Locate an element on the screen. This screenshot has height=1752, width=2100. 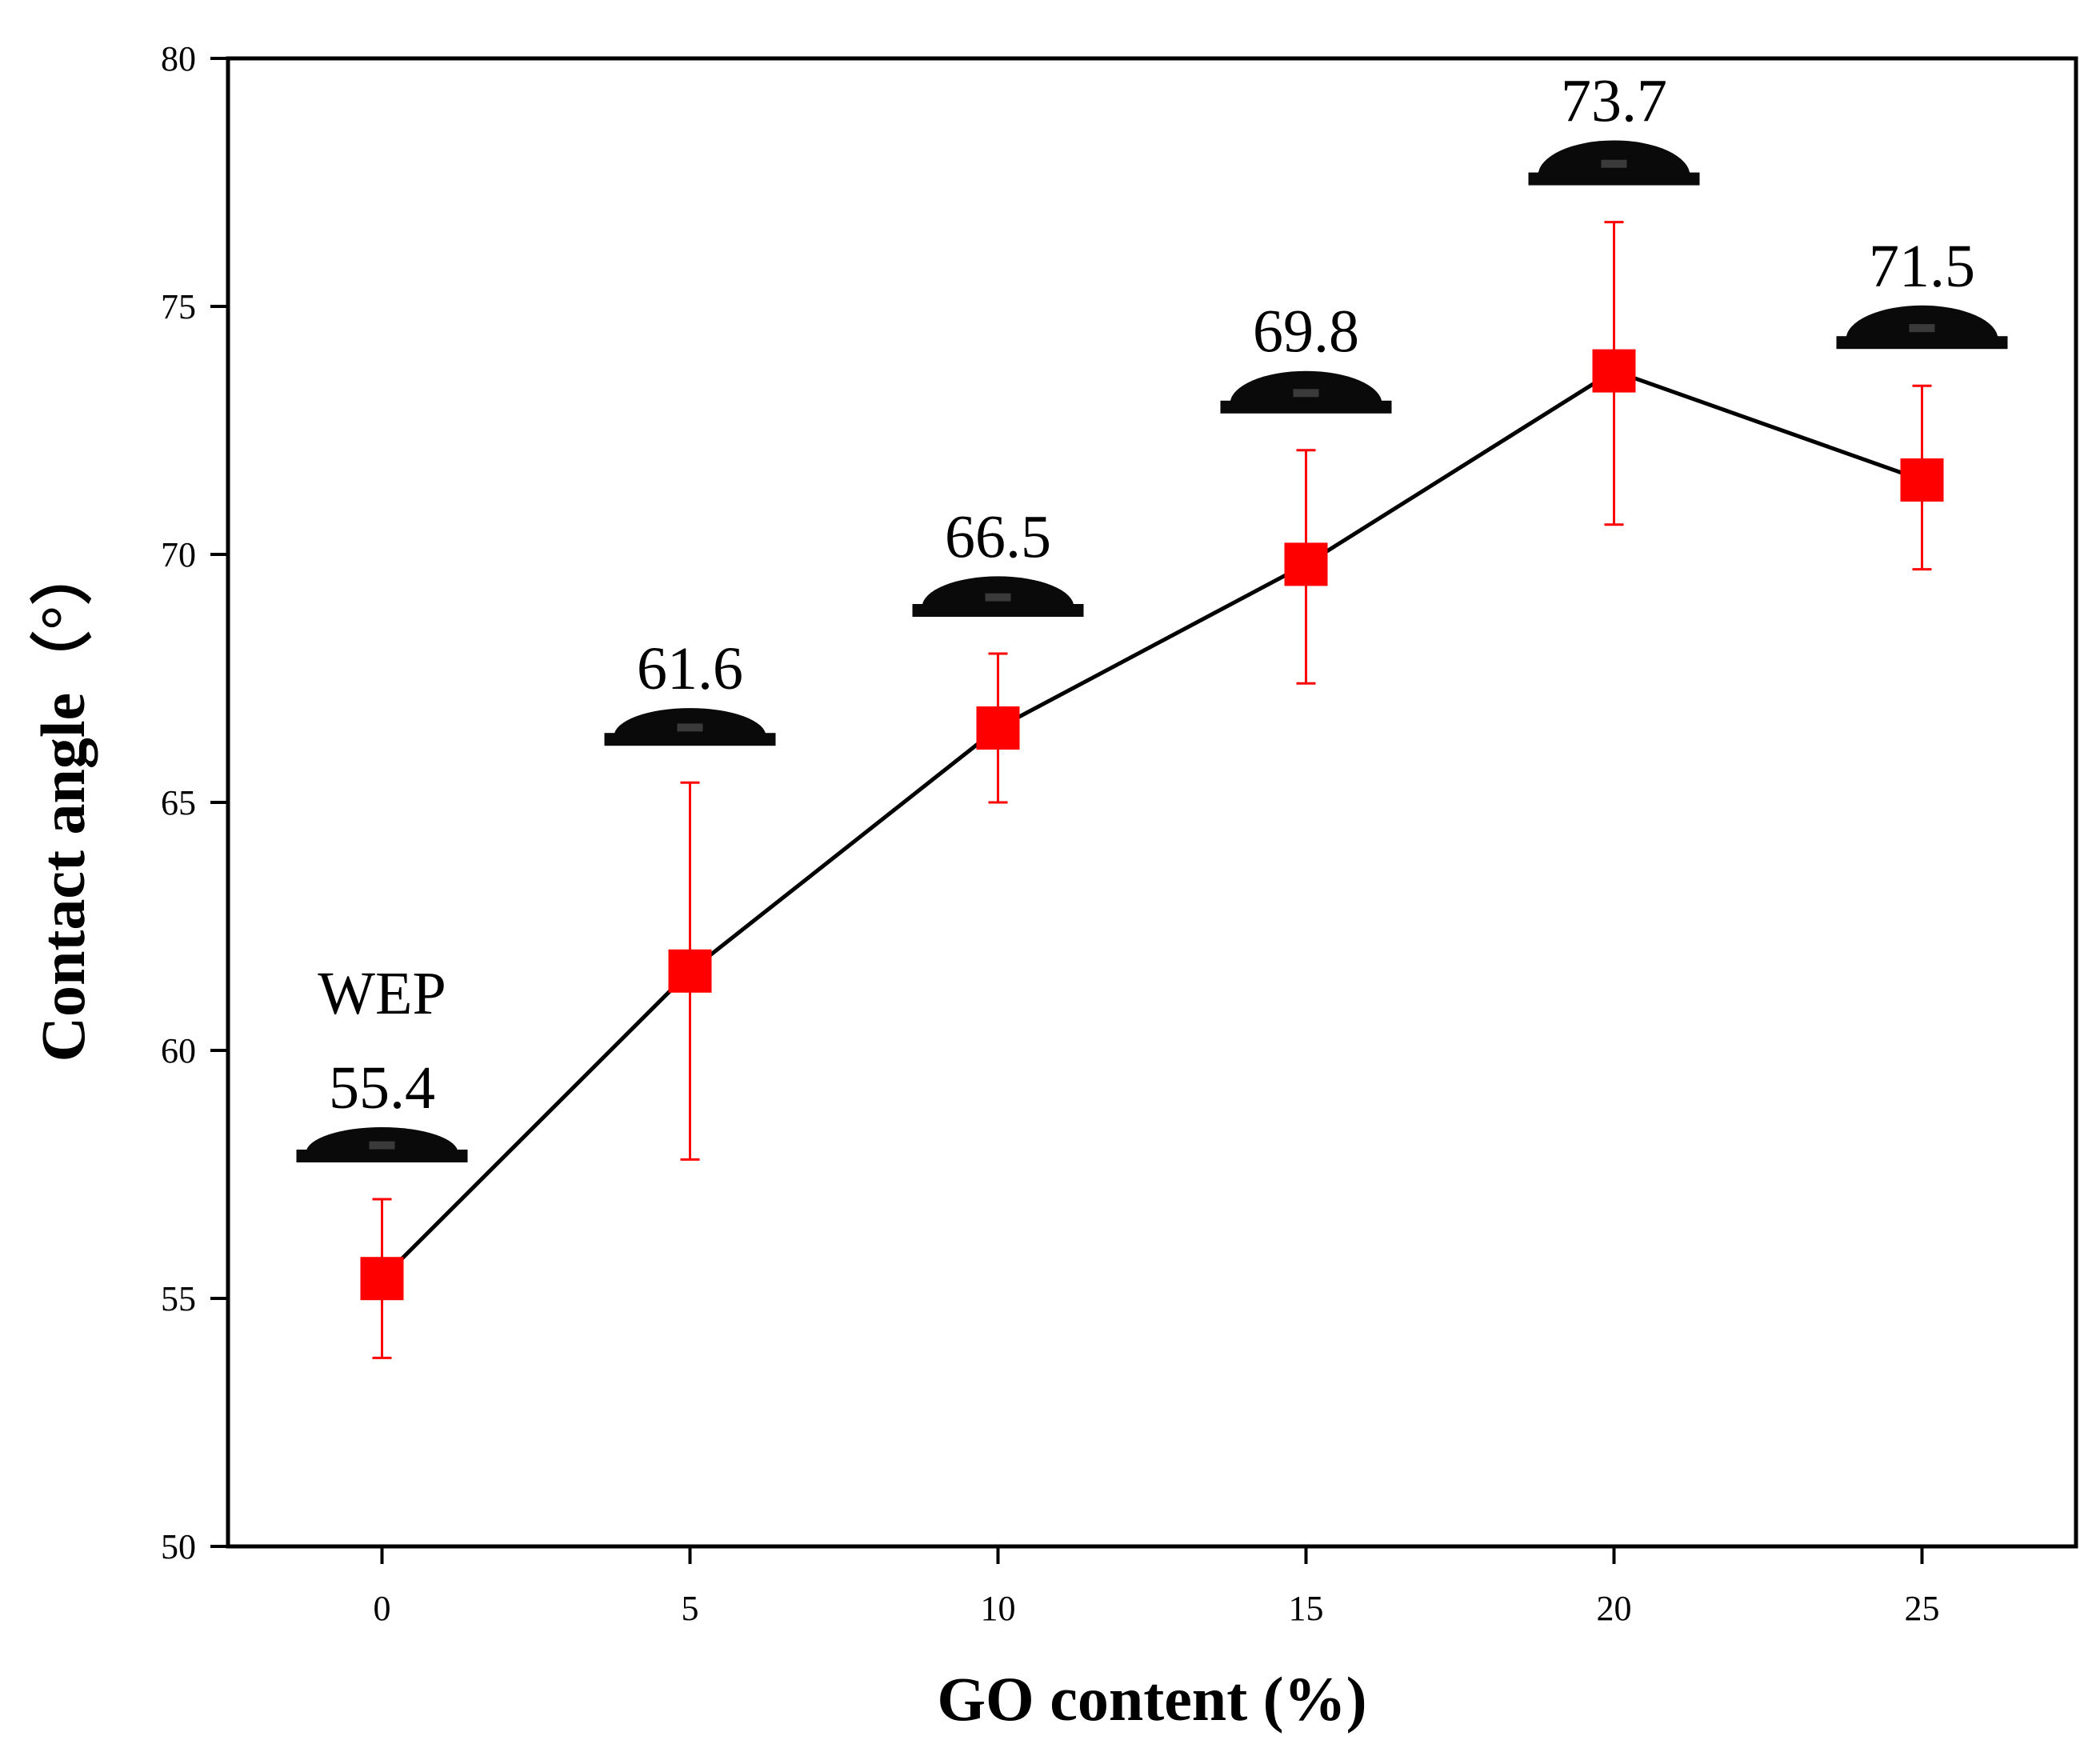
y-tick-label: 80 is located at coordinates (178, 58).